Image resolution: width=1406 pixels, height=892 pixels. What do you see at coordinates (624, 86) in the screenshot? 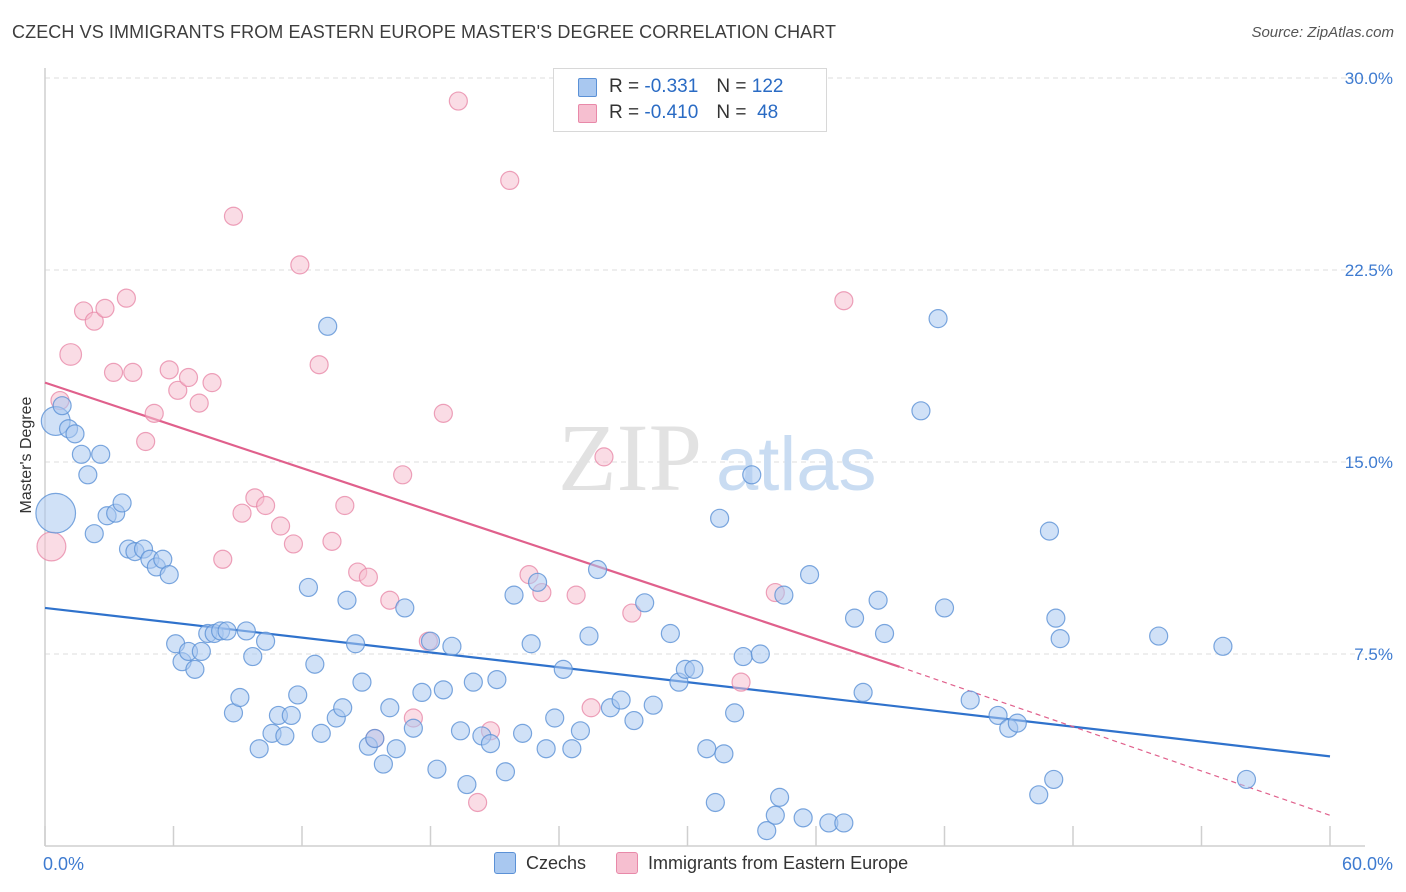
I see `legend-r-label: R =` at bounding box center [624, 86].